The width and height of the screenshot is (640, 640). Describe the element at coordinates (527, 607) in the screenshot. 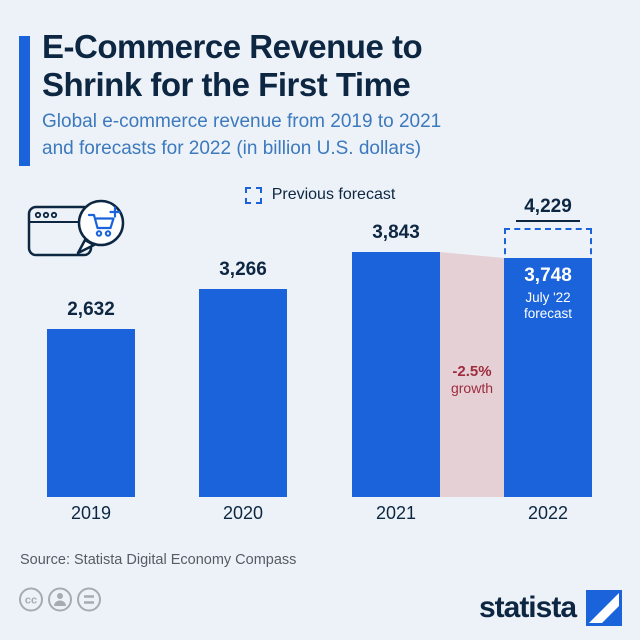

I see `statista-wordmark: statista` at that location.